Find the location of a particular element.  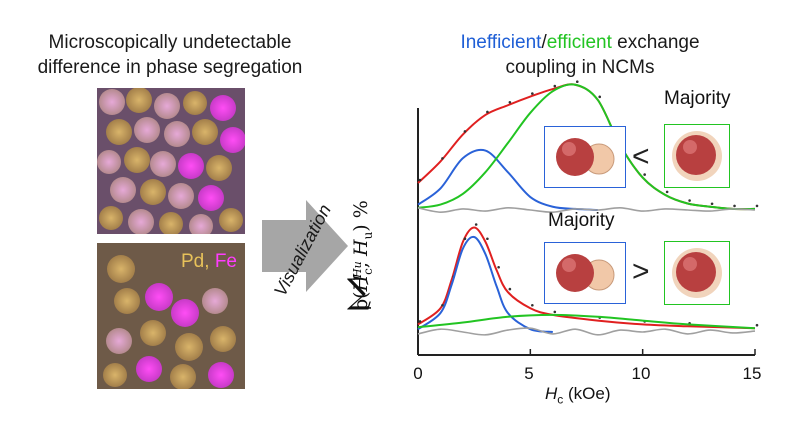

x-tick-10: 10 is located at coordinates (641, 373).